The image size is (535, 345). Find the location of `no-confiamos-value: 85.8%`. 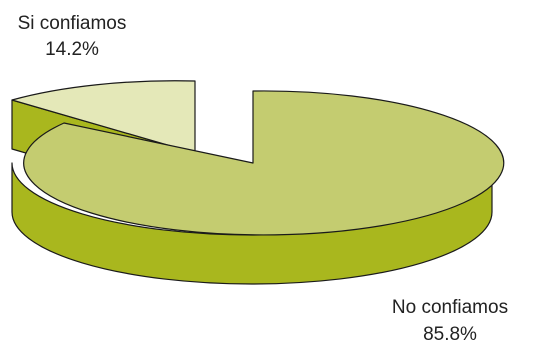

no-confiamos-value: 85.8% is located at coordinates (450, 334).